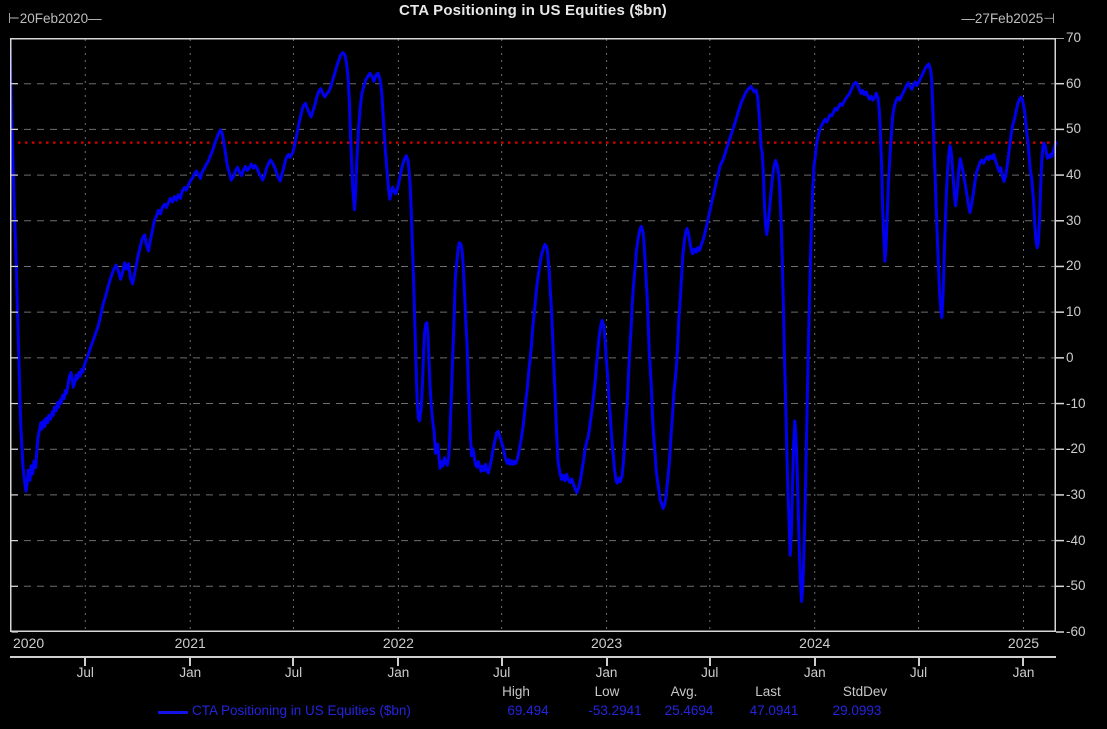  What do you see at coordinates (865, 691) in the screenshot?
I see `legend-header-stddev: StdDev` at bounding box center [865, 691].